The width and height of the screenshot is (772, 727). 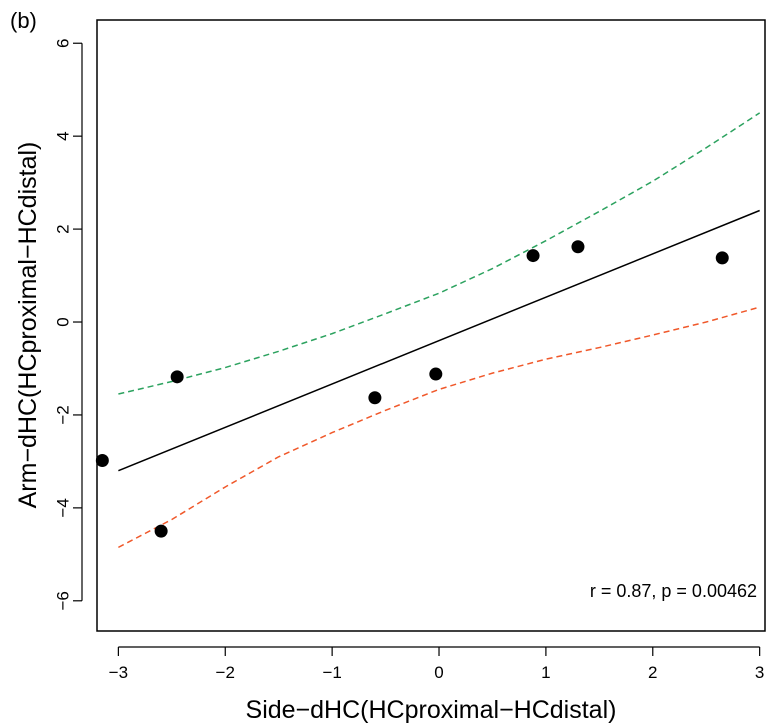 I want to click on x-tick-label: −2, so click(x=225, y=672).